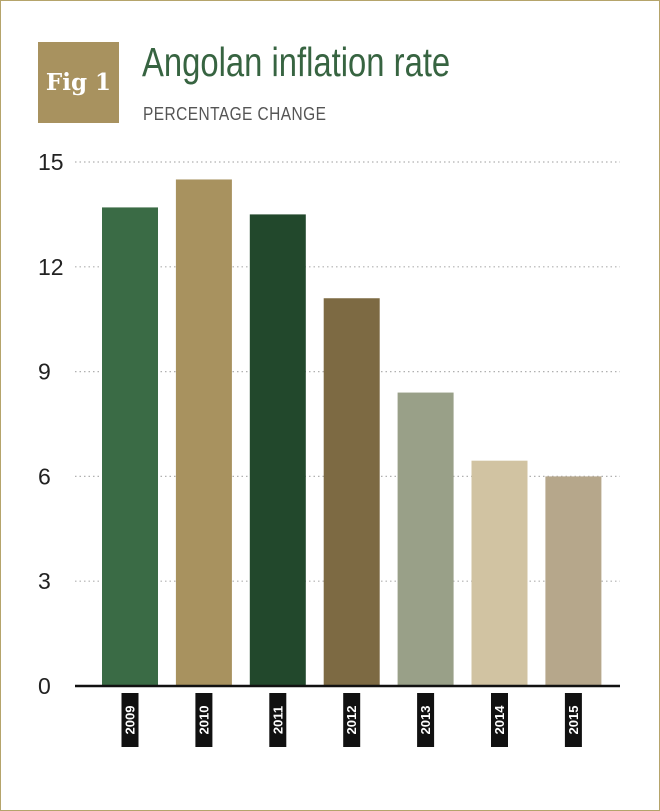 The width and height of the screenshot is (660, 811). I want to click on chart-title: Angolan inflation rate, so click(296, 62).